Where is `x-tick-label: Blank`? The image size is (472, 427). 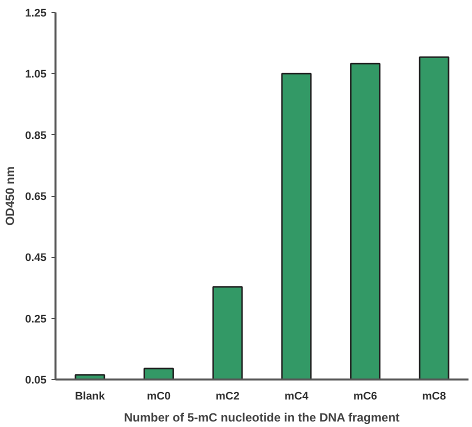
x-tick-label: Blank is located at coordinates (90, 396).